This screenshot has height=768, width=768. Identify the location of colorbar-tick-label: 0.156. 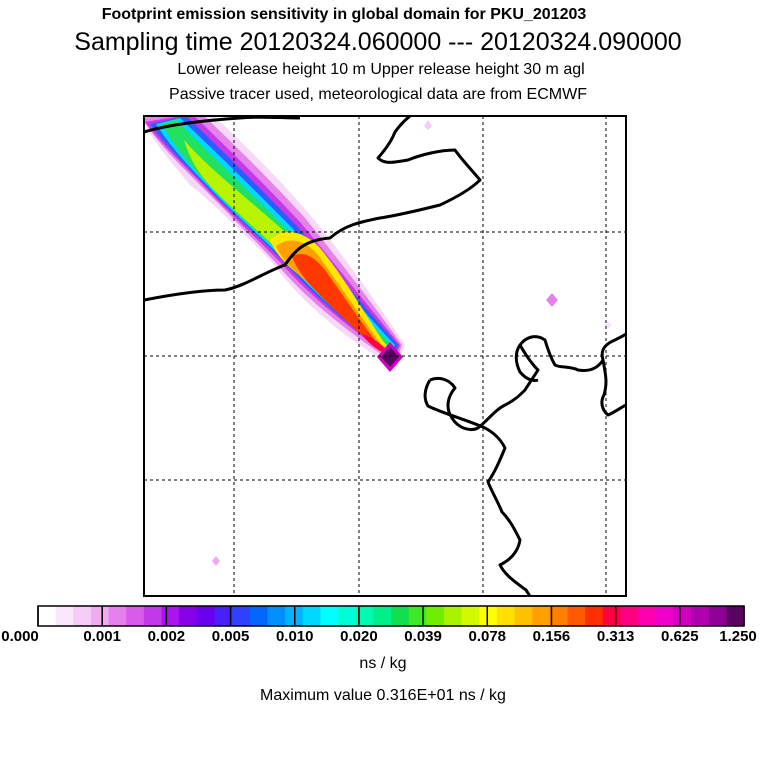
(551, 636).